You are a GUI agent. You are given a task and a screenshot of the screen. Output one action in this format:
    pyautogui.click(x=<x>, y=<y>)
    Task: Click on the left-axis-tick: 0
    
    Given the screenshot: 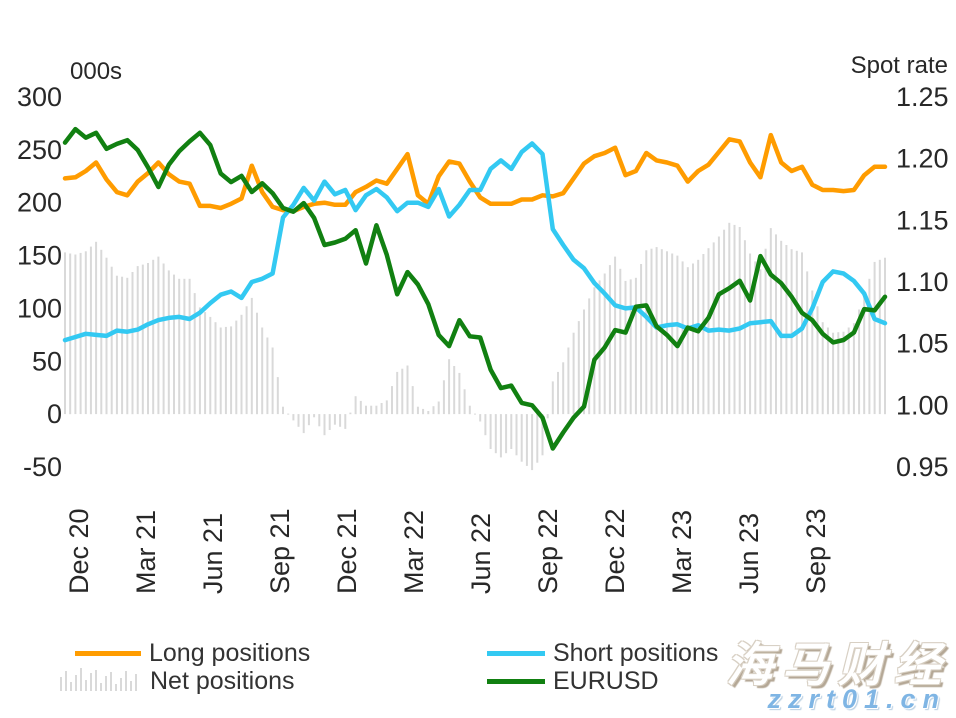 What is the action you would take?
    pyautogui.click(x=54, y=414)
    